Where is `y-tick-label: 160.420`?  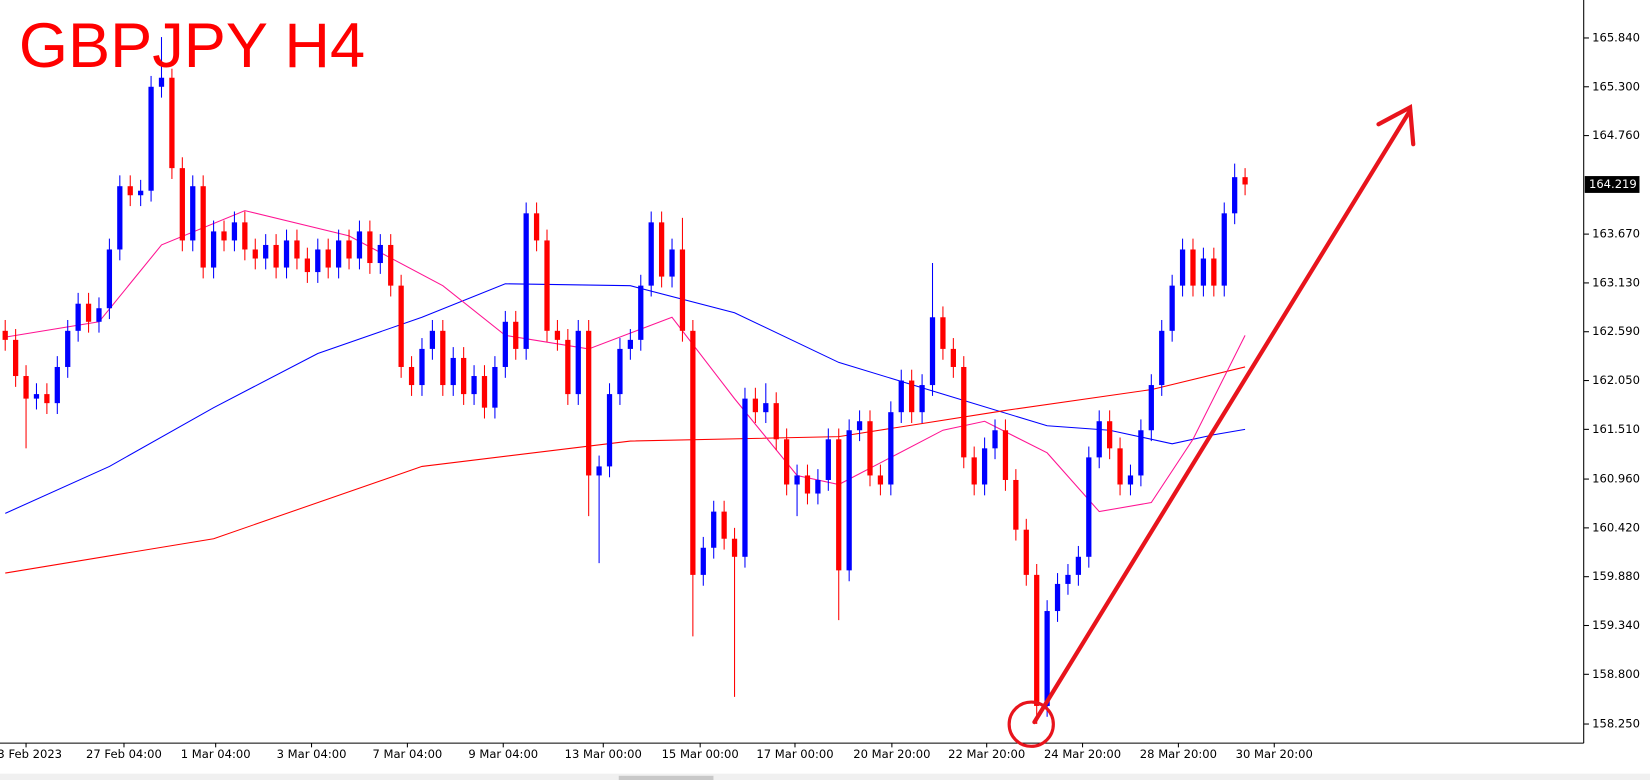 y-tick-label: 160.420 is located at coordinates (1616, 527).